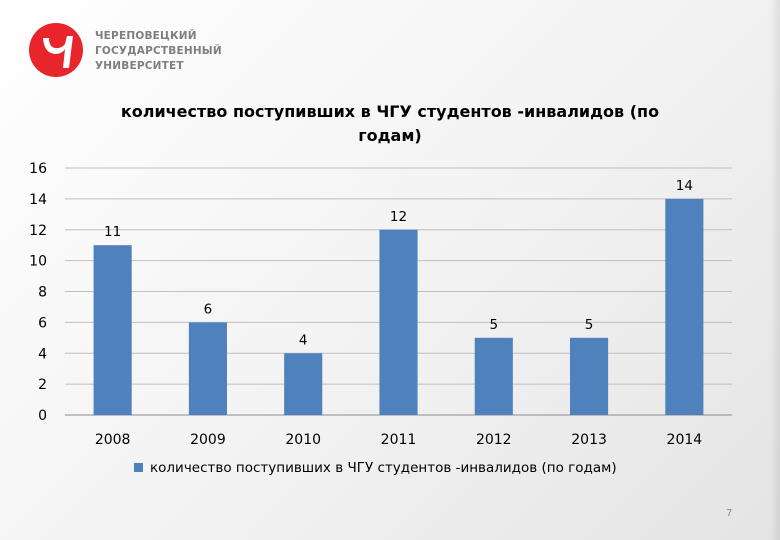 Image resolution: width=780 pixels, height=540 pixels. I want to click on y-tick-label: 4, so click(42, 354).